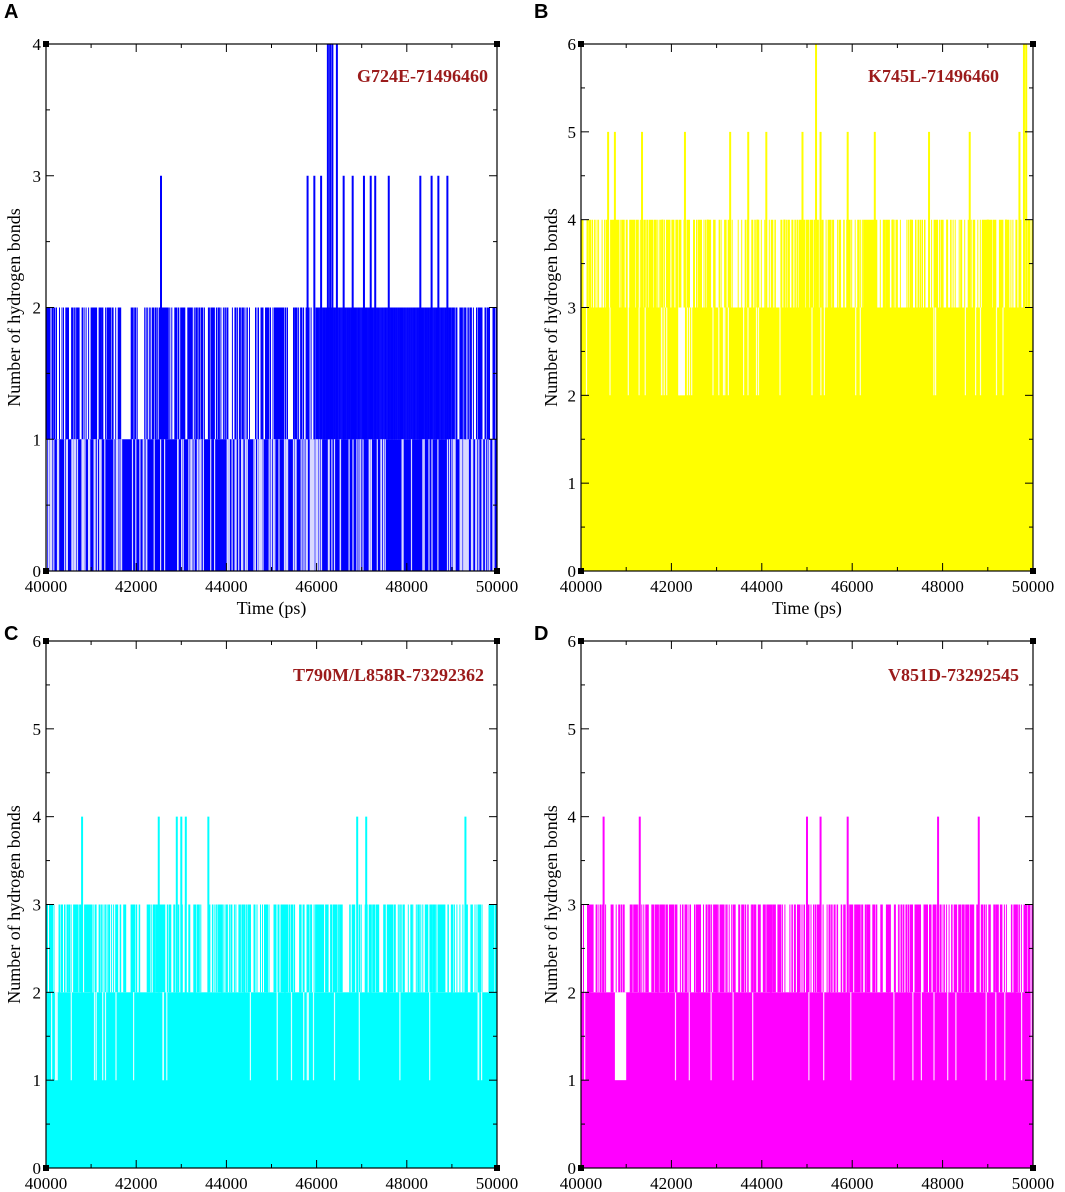  What do you see at coordinates (541, 12) in the screenshot?
I see `panel-letter: B` at bounding box center [541, 12].